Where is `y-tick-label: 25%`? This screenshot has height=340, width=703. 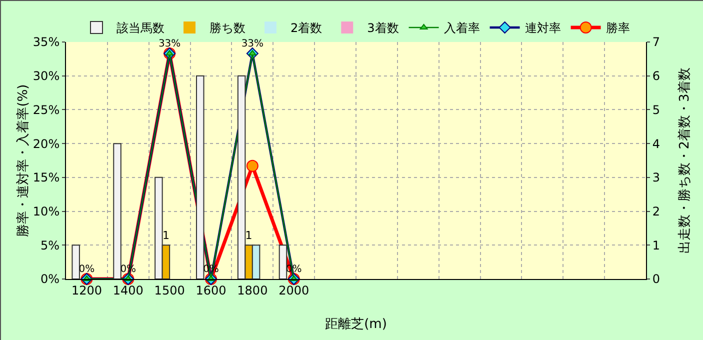 y-tick-label: 25% is located at coordinates (46, 109).